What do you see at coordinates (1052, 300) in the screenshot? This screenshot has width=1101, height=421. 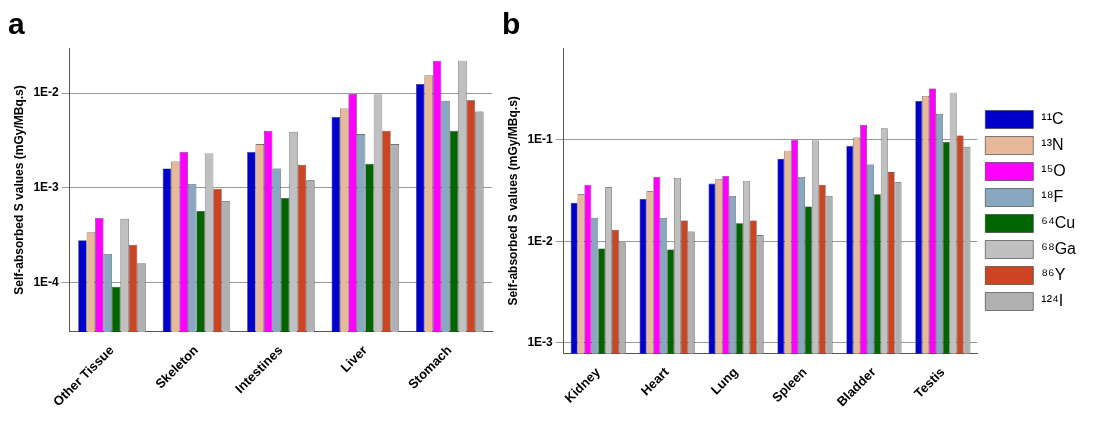 I see `legend-label: ¹²⁴I` at bounding box center [1052, 300].